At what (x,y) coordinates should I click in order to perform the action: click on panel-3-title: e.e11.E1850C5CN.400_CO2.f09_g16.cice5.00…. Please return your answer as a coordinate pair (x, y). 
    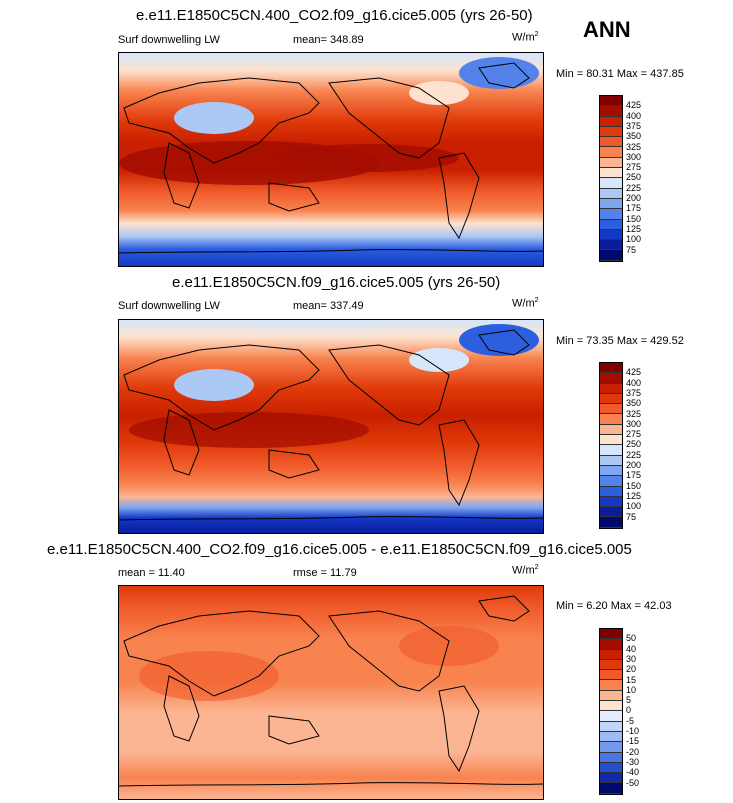
    Looking at the image, I should click on (339, 549).